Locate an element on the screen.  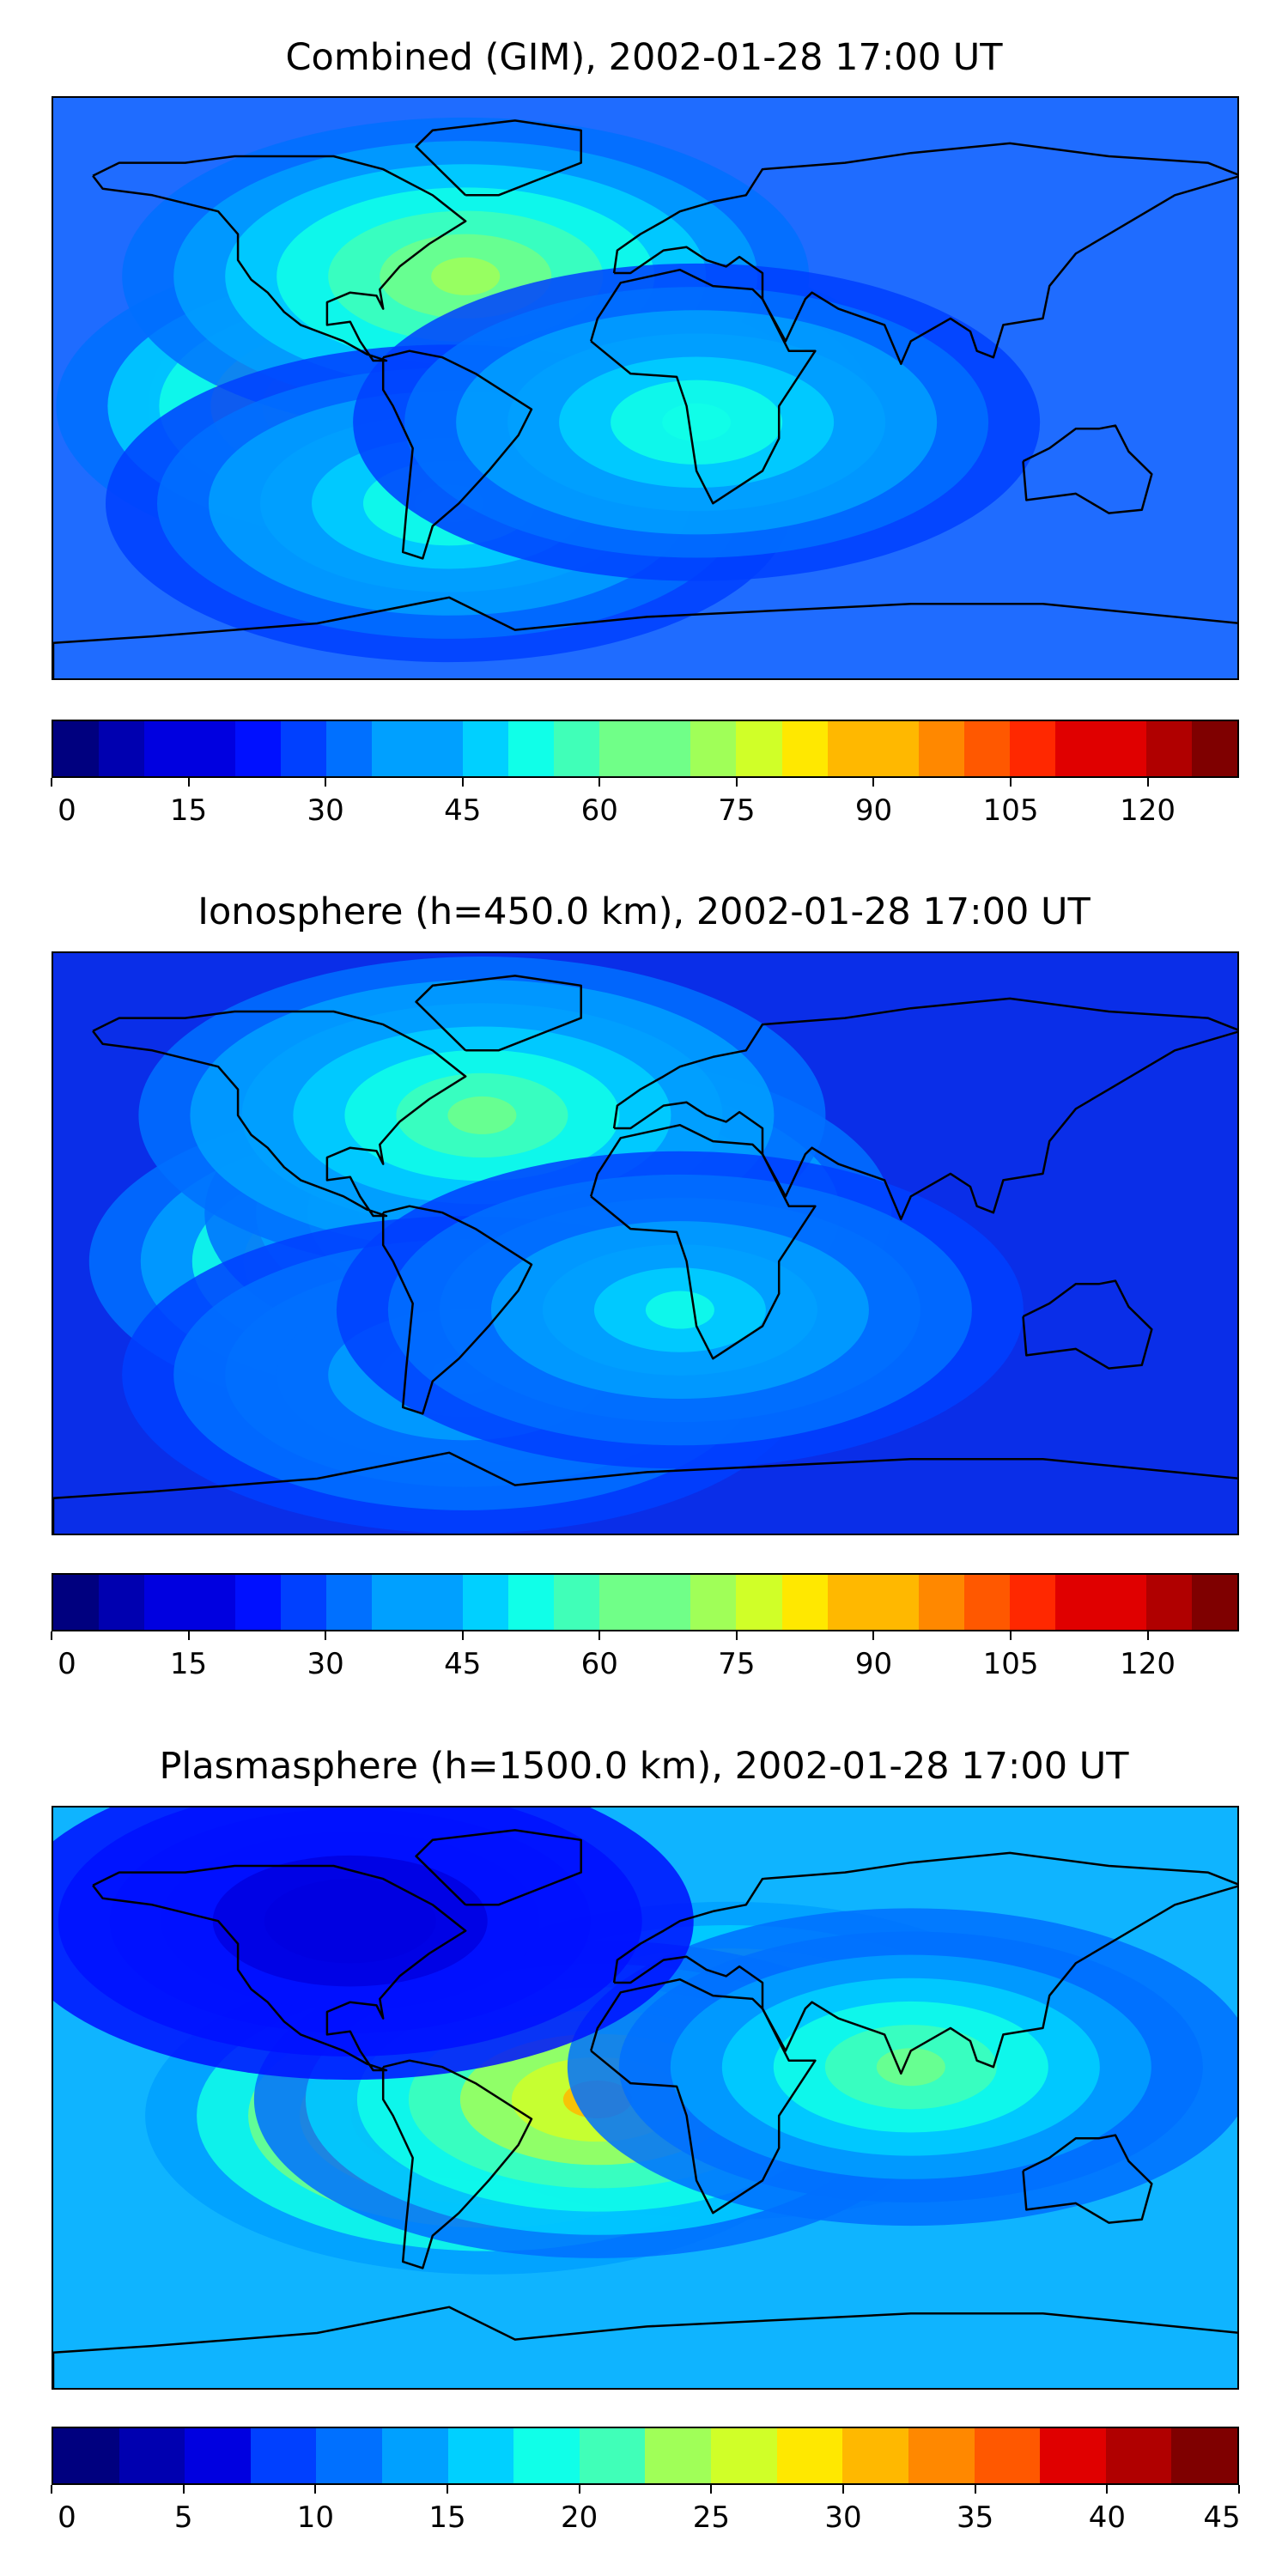
colorbar-tick-label: 10 is located at coordinates (315, 2517).